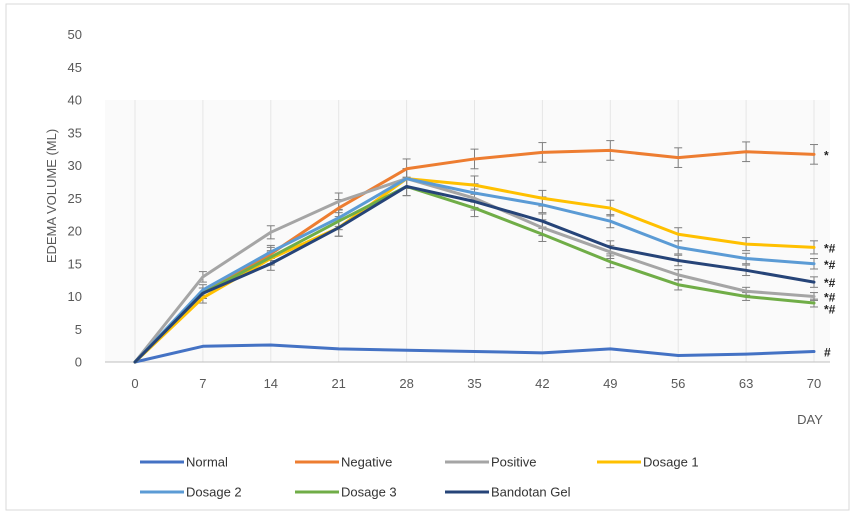 This screenshot has width=855, height=519. What do you see at coordinates (75, 296) in the screenshot?
I see `y-tick-label-10: 10` at bounding box center [75, 296].